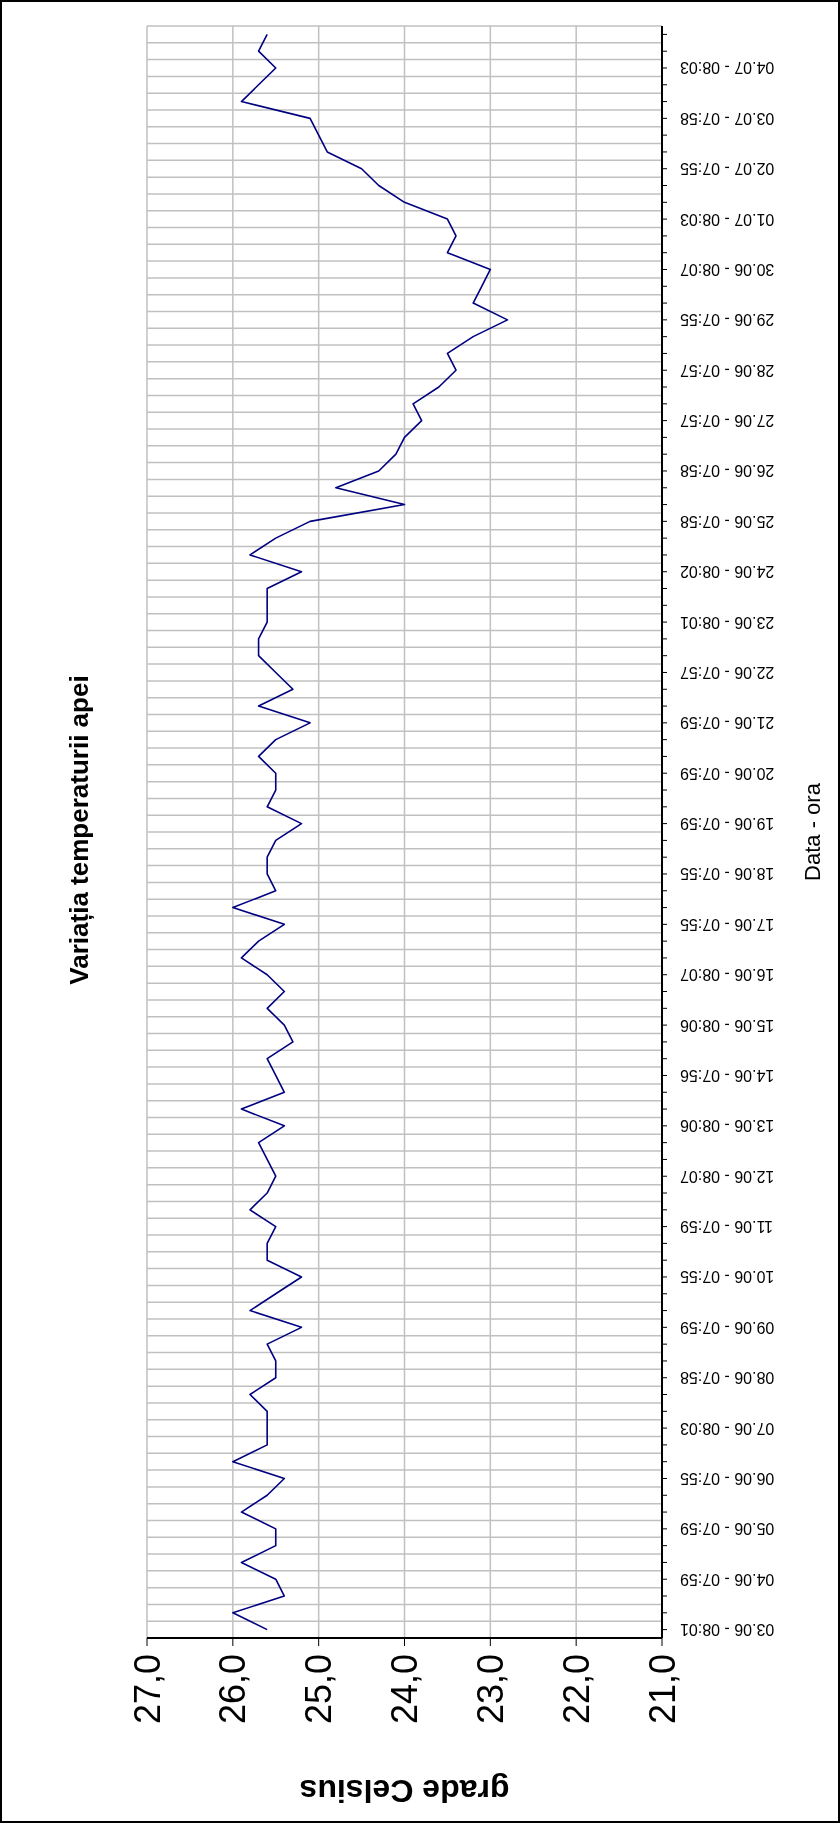 This screenshot has height=1823, width=840. Describe the element at coordinates (727, 118) in the screenshot. I see `y-tick-label: 03.07 - 07:58` at that location.